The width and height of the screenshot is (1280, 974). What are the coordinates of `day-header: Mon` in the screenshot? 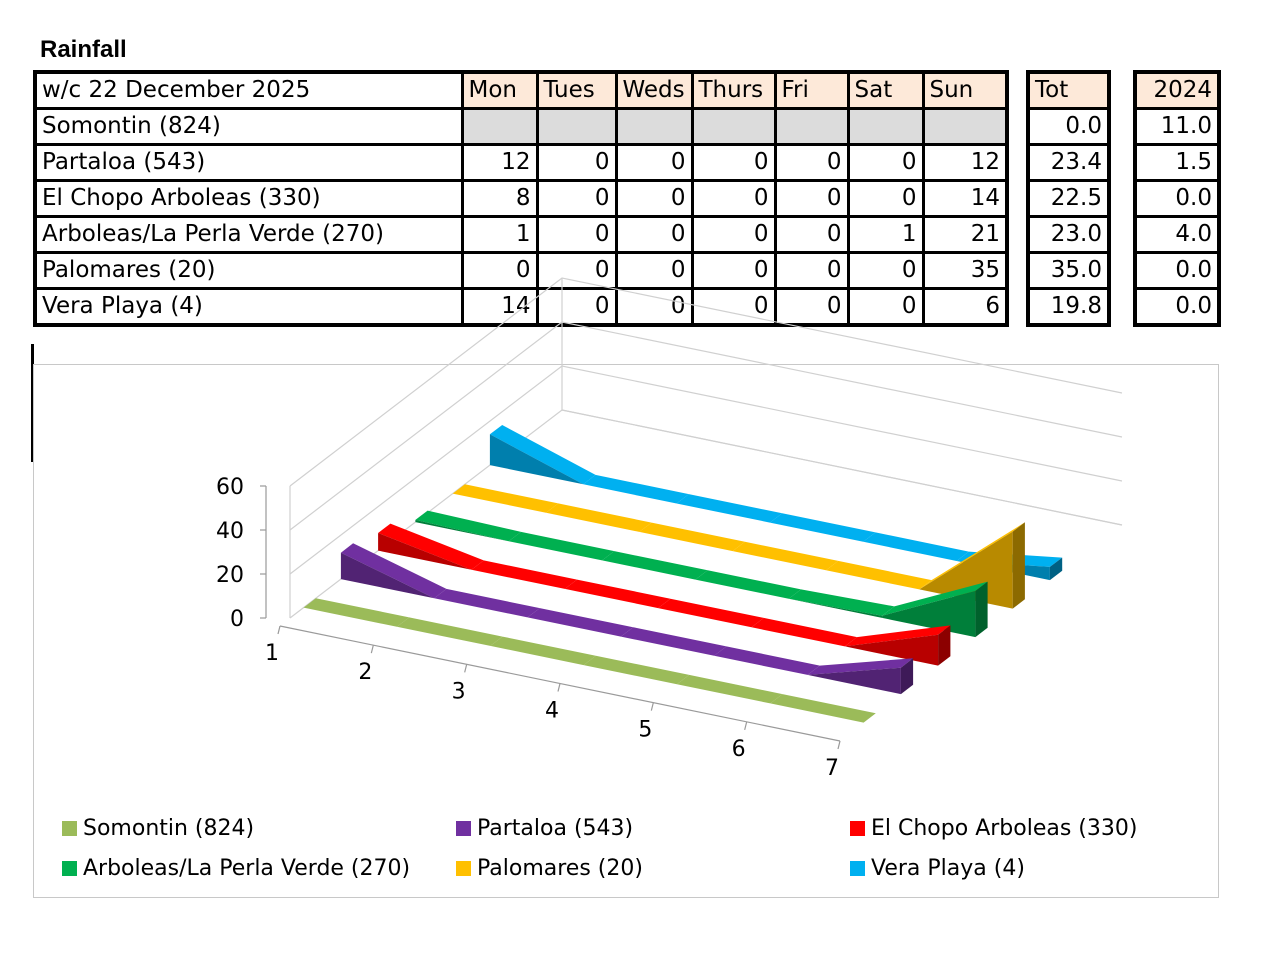 It's located at (499, 90).